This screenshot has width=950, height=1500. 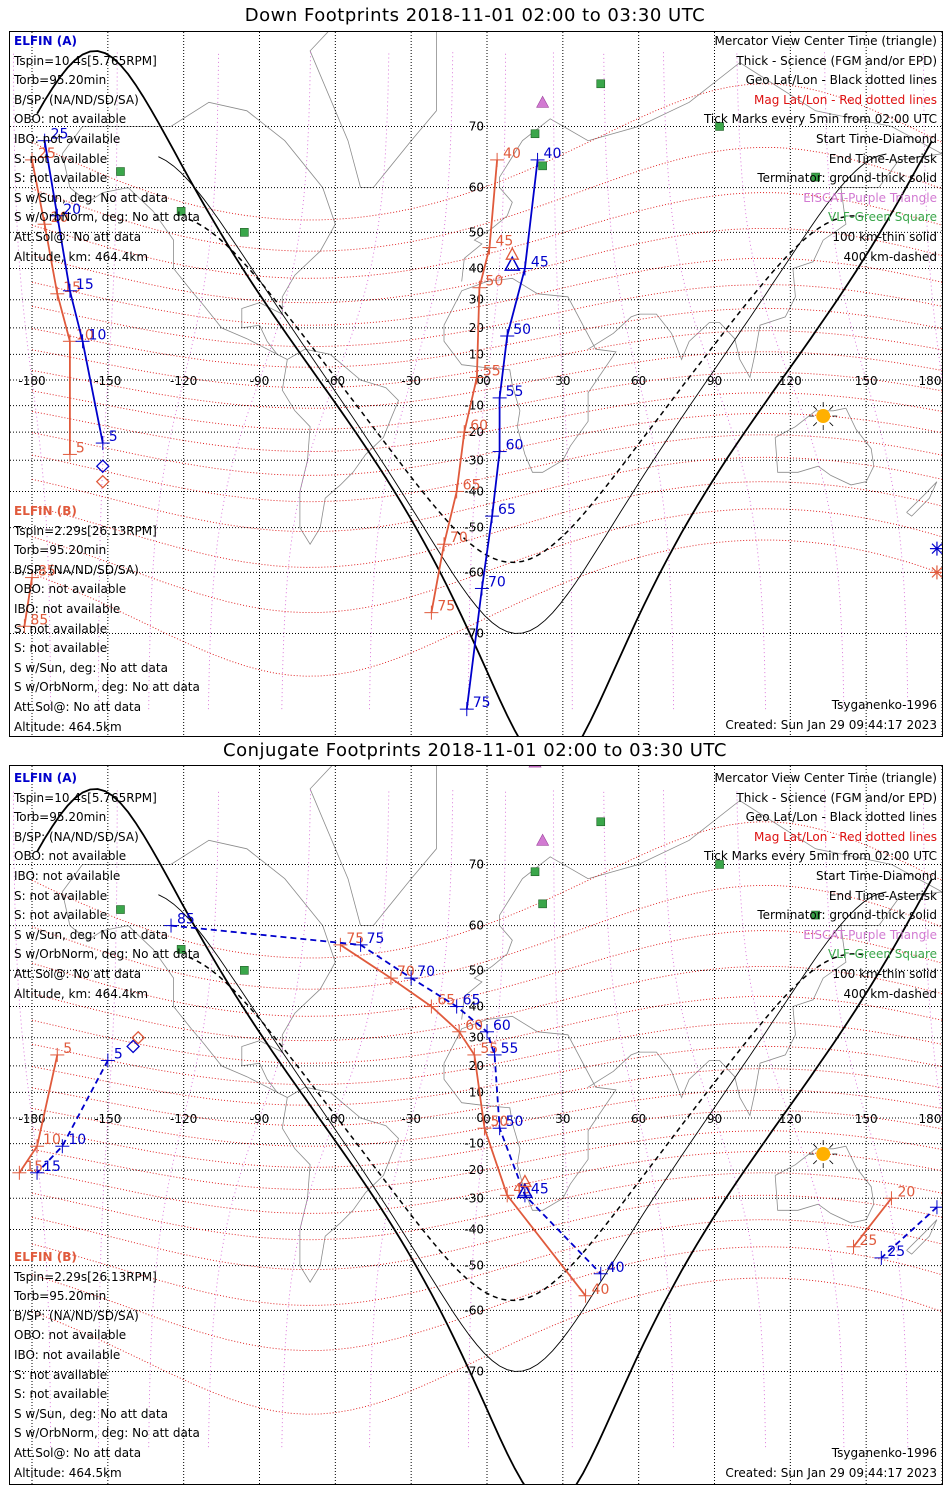 What do you see at coordinates (476, 328) in the screenshot?
I see `lat-tick-label: 20` at bounding box center [476, 328].